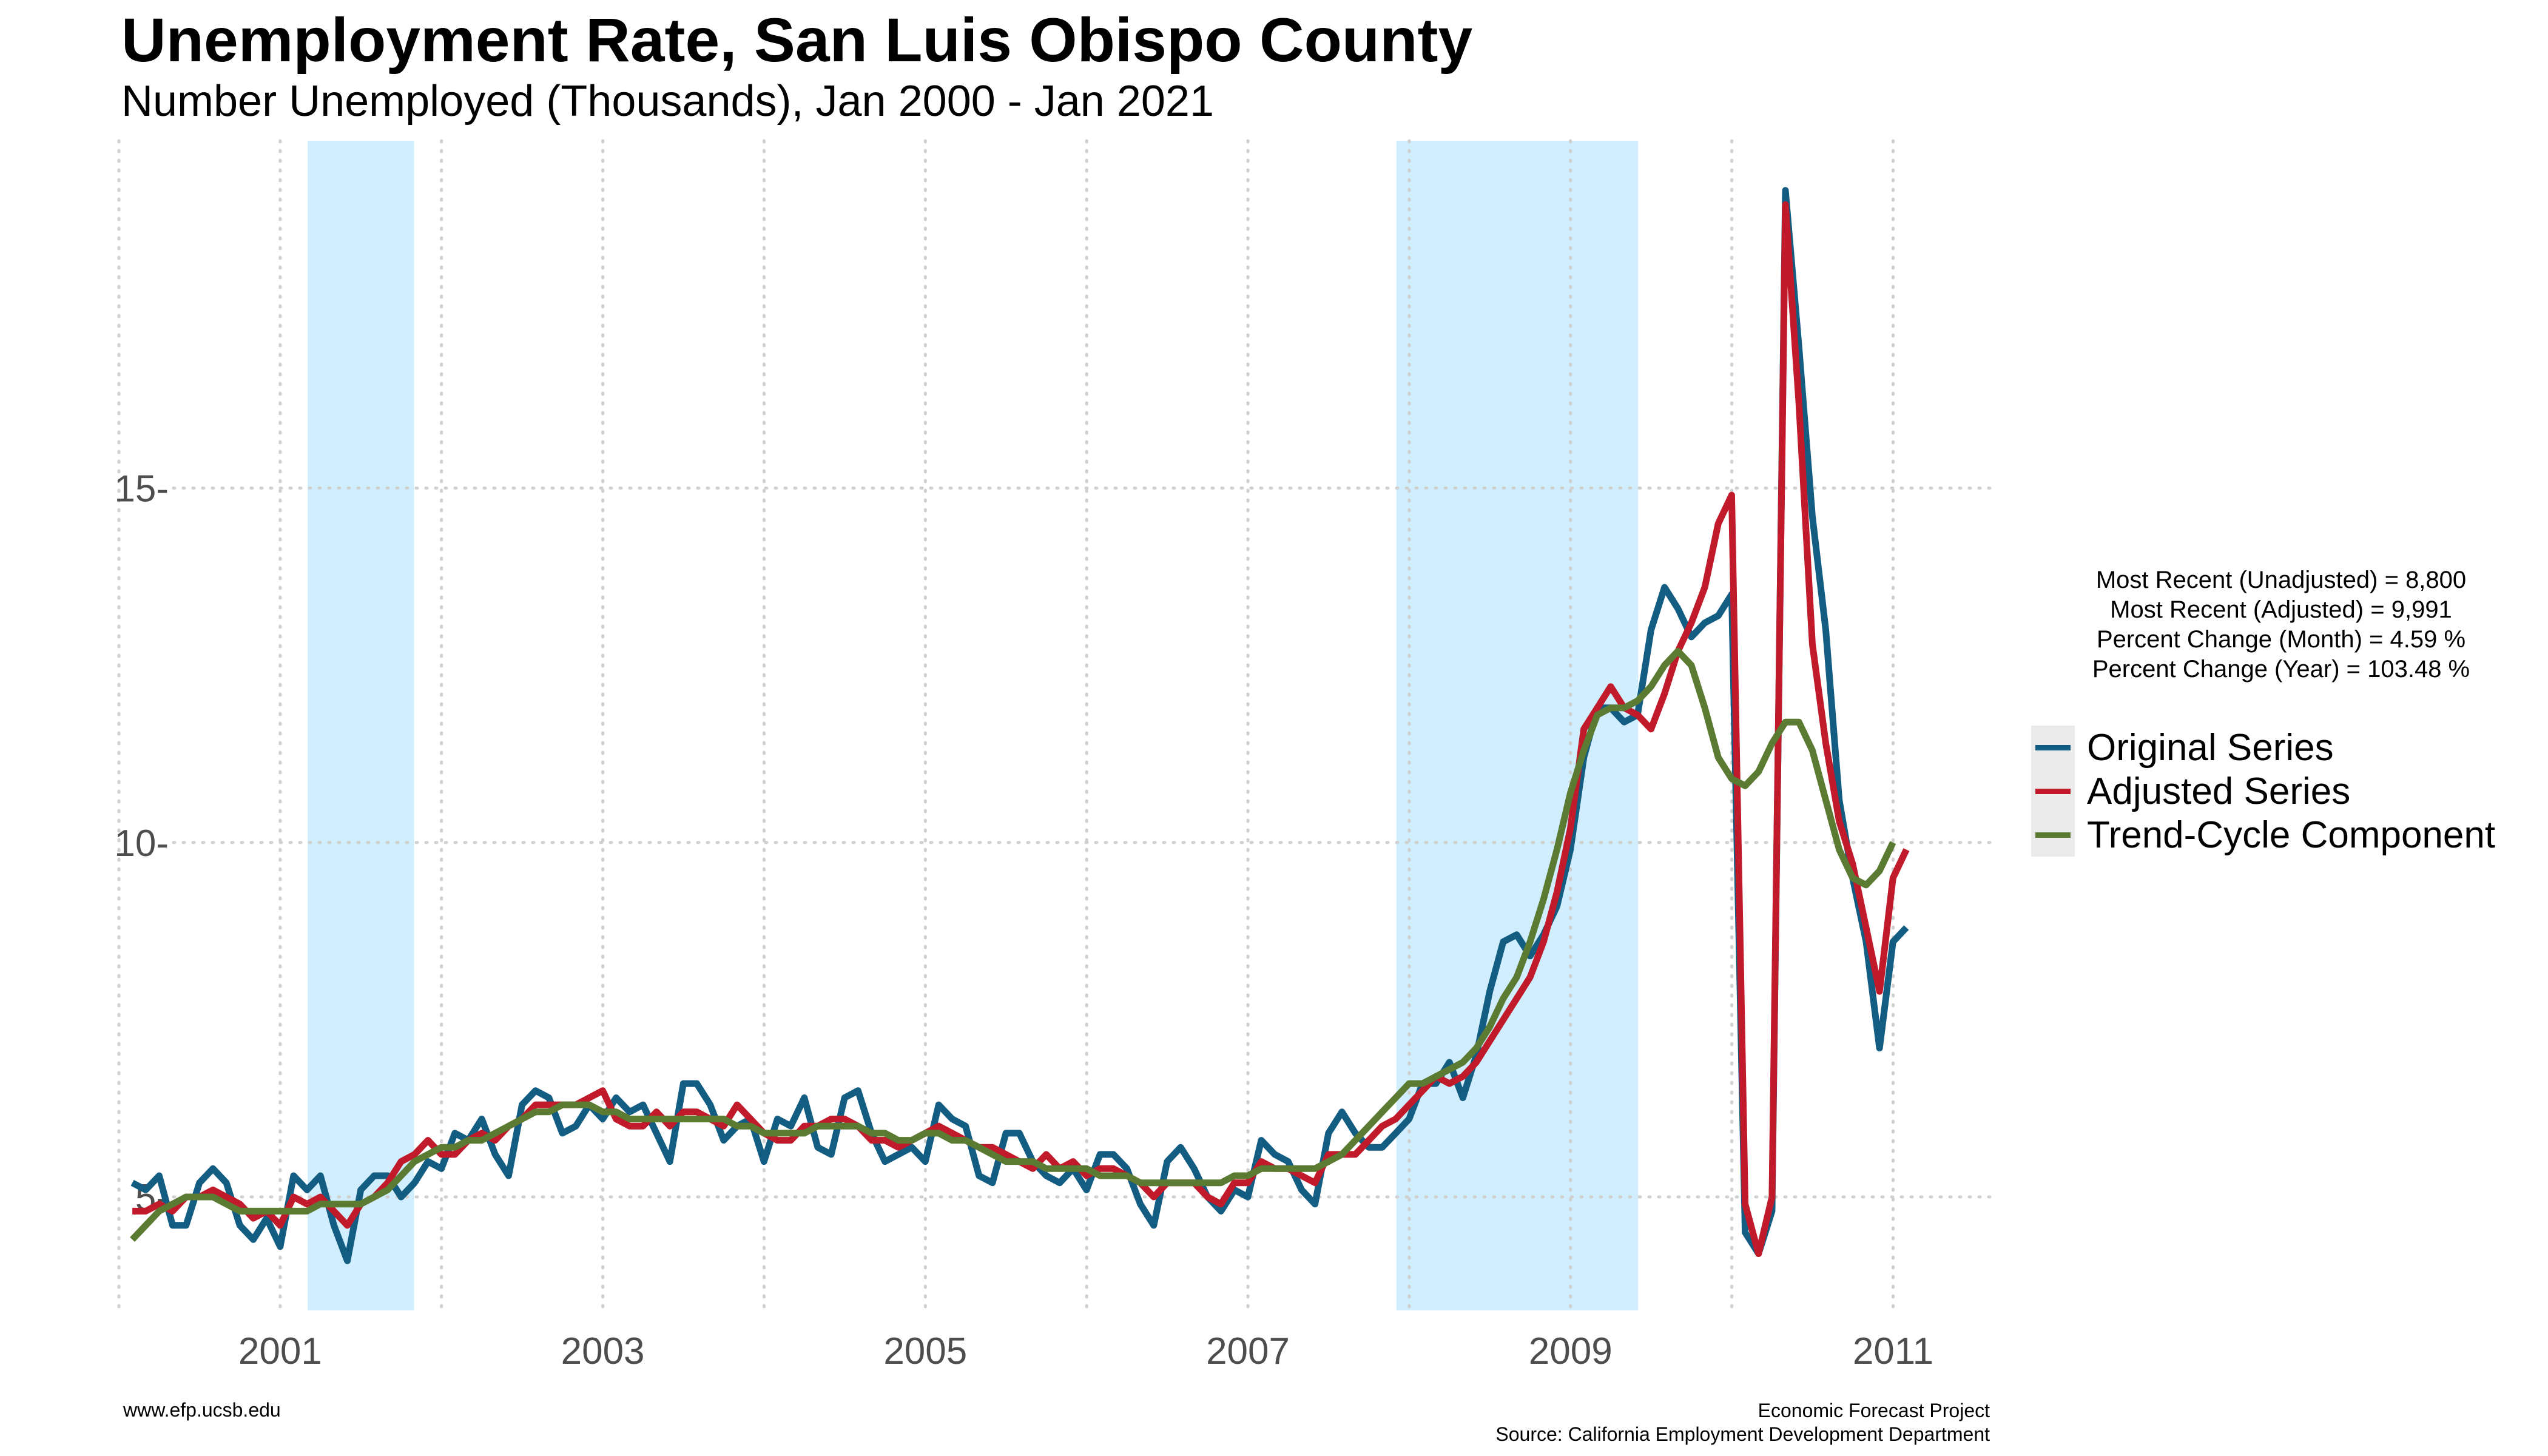 The image size is (2548, 1456). I want to click on legend-label-trend: Trend-Cycle Component, so click(2291, 835).